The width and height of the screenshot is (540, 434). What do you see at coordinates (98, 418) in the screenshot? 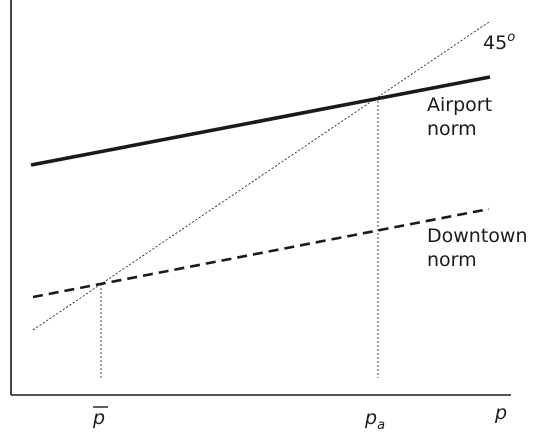
I see `p-bar-label: p` at bounding box center [98, 418].